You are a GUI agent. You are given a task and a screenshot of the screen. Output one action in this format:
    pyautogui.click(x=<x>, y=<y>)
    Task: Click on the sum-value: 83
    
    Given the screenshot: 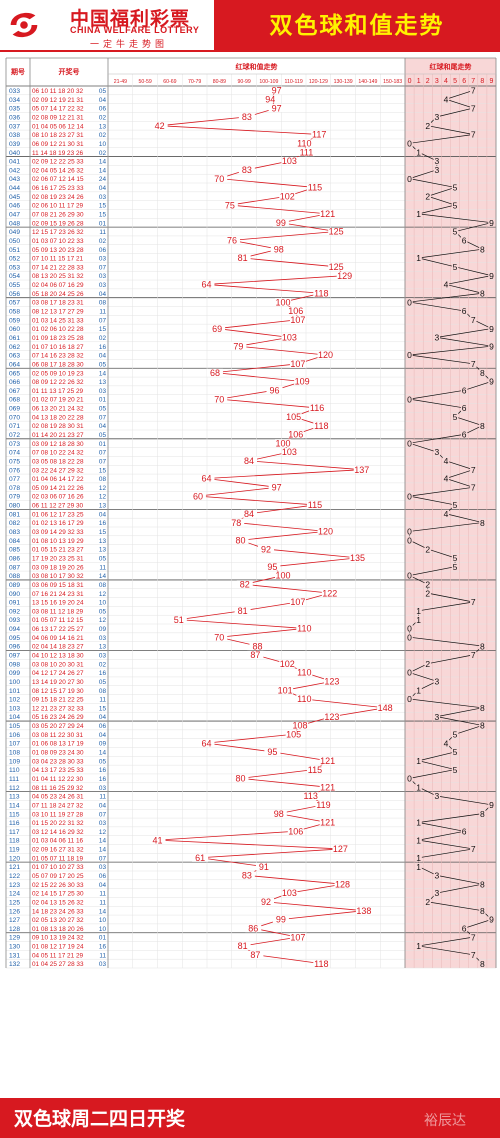 What is the action you would take?
    pyautogui.click(x=247, y=876)
    